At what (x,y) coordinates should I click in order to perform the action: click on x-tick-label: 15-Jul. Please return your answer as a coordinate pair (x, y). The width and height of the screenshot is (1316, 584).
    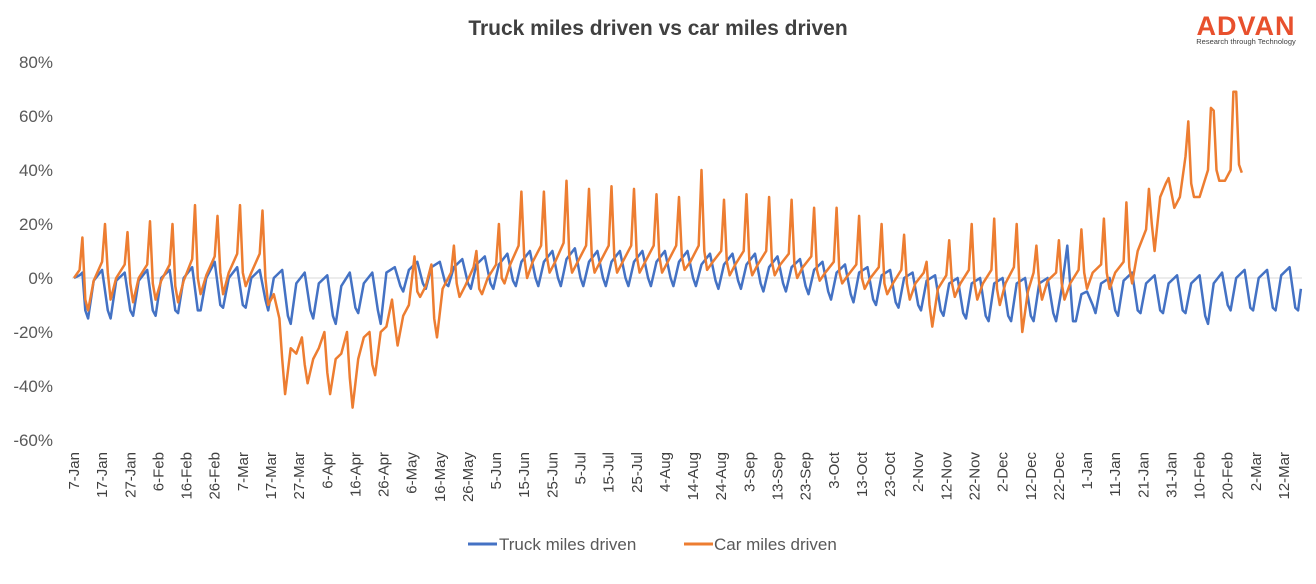
    Looking at the image, I should click on (609, 472).